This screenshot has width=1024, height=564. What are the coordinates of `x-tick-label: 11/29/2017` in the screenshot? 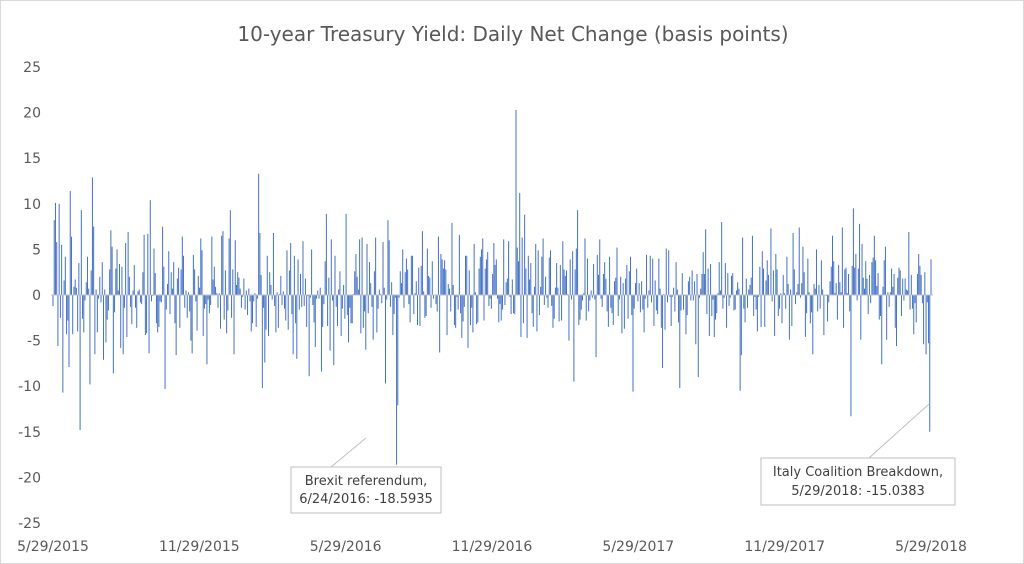 It's located at (784, 547).